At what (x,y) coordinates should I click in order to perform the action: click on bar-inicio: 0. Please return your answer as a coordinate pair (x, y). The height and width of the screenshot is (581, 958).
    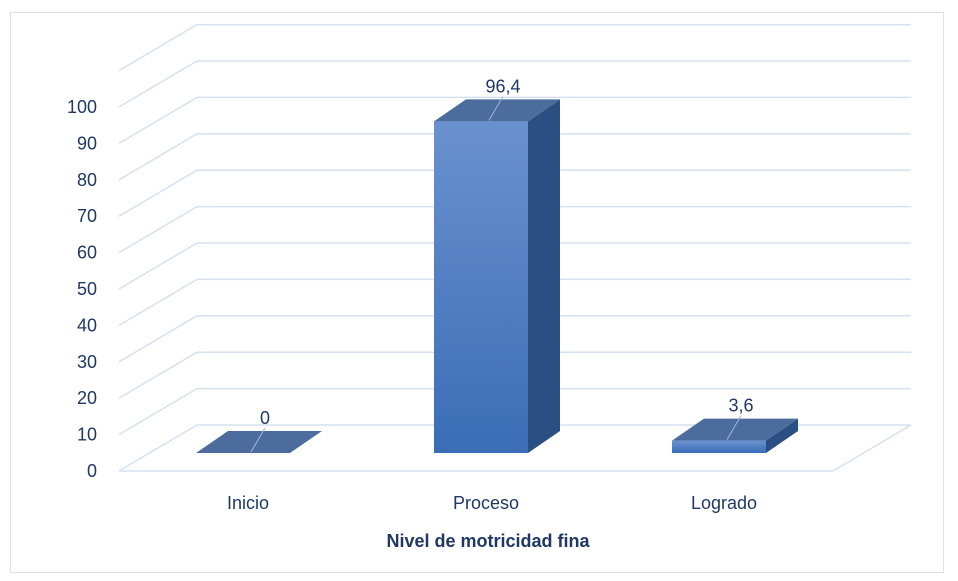
    Looking at the image, I should click on (259, 430).